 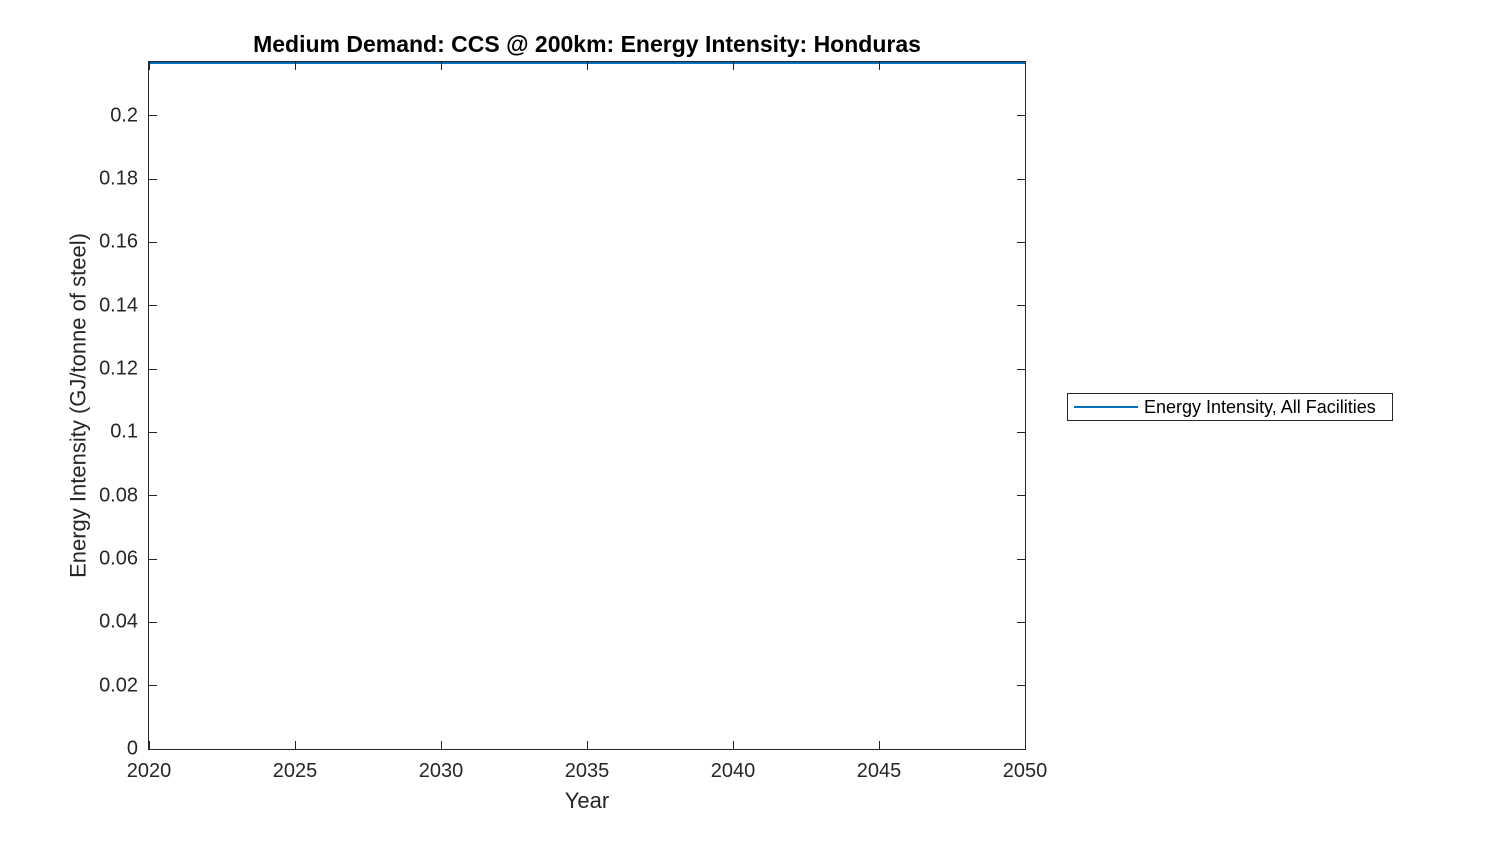 I want to click on y-tick-label: 0.1, so click(x=124, y=431).